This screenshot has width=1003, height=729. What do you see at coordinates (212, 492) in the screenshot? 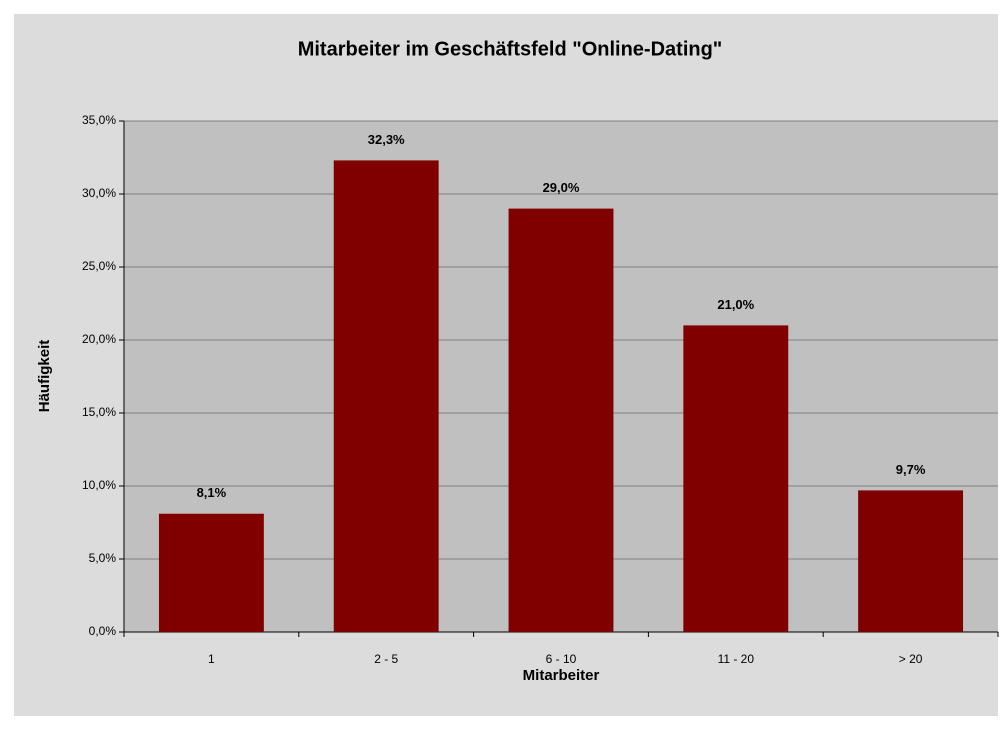
I see `data-label: 8,1%` at bounding box center [212, 492].